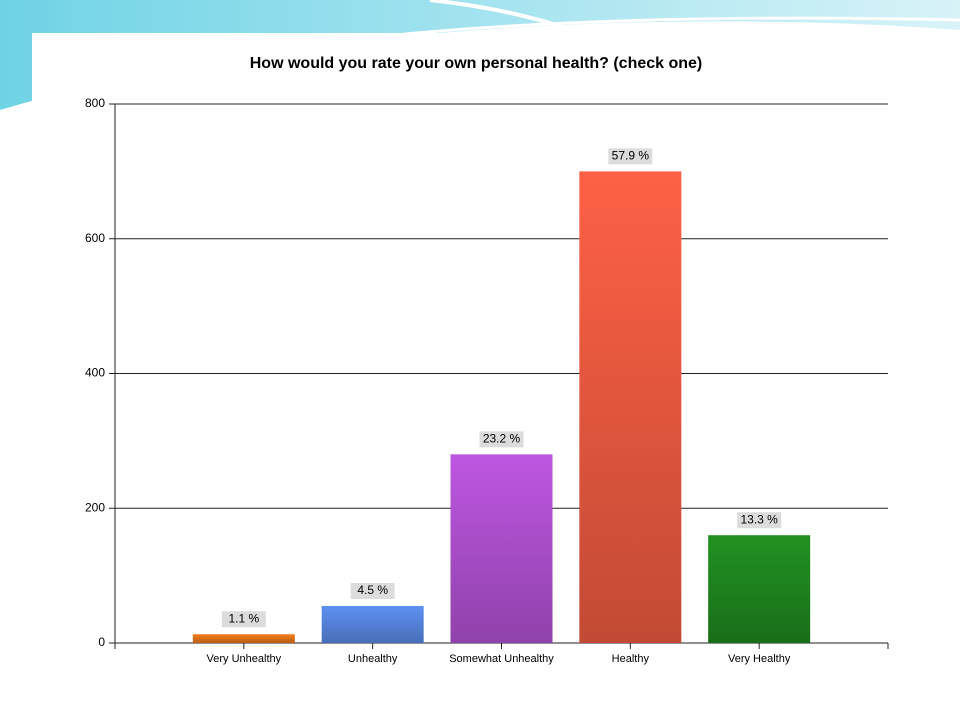 This screenshot has height=720, width=960. I want to click on value-label: 13.3 %, so click(759, 519).